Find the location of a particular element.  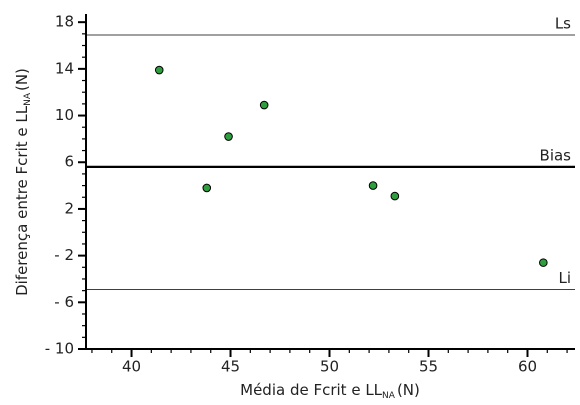

x-axis-title: Média de Fcrit e LLNA (N) is located at coordinates (330, 391).